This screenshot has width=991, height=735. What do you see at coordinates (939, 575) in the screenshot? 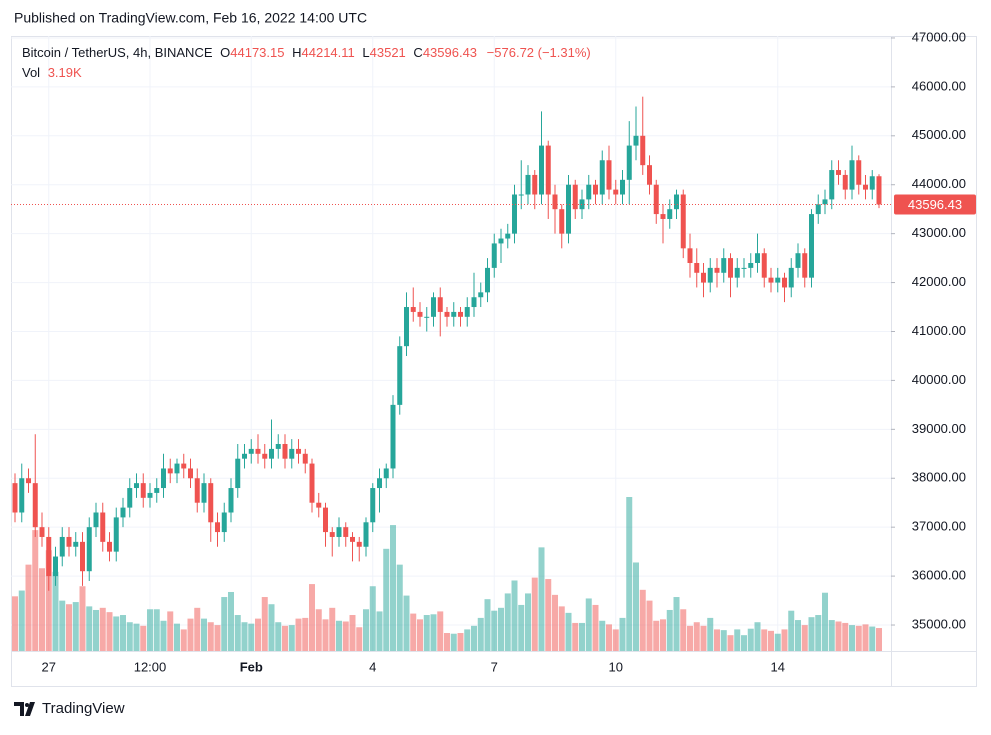
I see `y-tick-label: 36000.00` at bounding box center [939, 575].